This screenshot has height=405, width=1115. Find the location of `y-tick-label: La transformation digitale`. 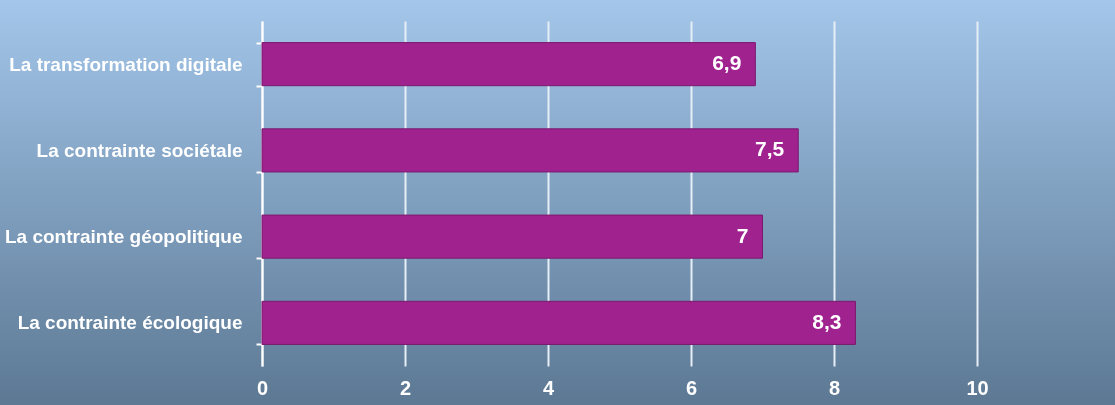

y-tick-label: La transformation digitale is located at coordinates (126, 64).